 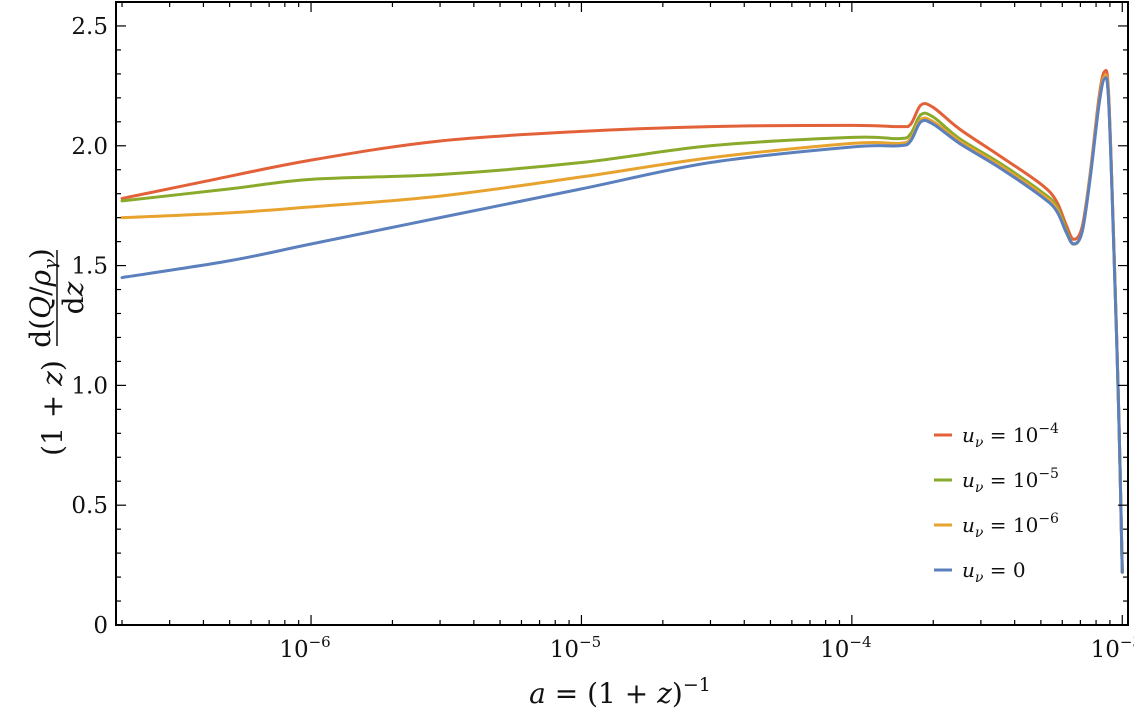 What do you see at coordinates (1010, 481) in the screenshot?
I see `legend-label: uν = 10−5` at bounding box center [1010, 481].